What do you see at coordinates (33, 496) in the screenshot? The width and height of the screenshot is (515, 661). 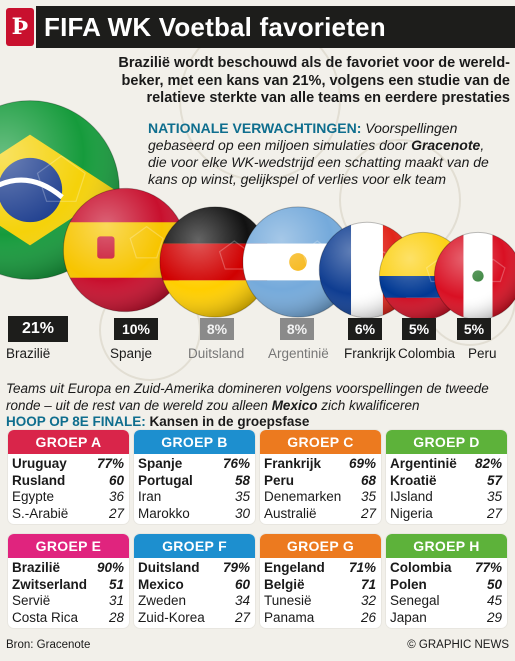 I see `team-name: Egypte` at bounding box center [33, 496].